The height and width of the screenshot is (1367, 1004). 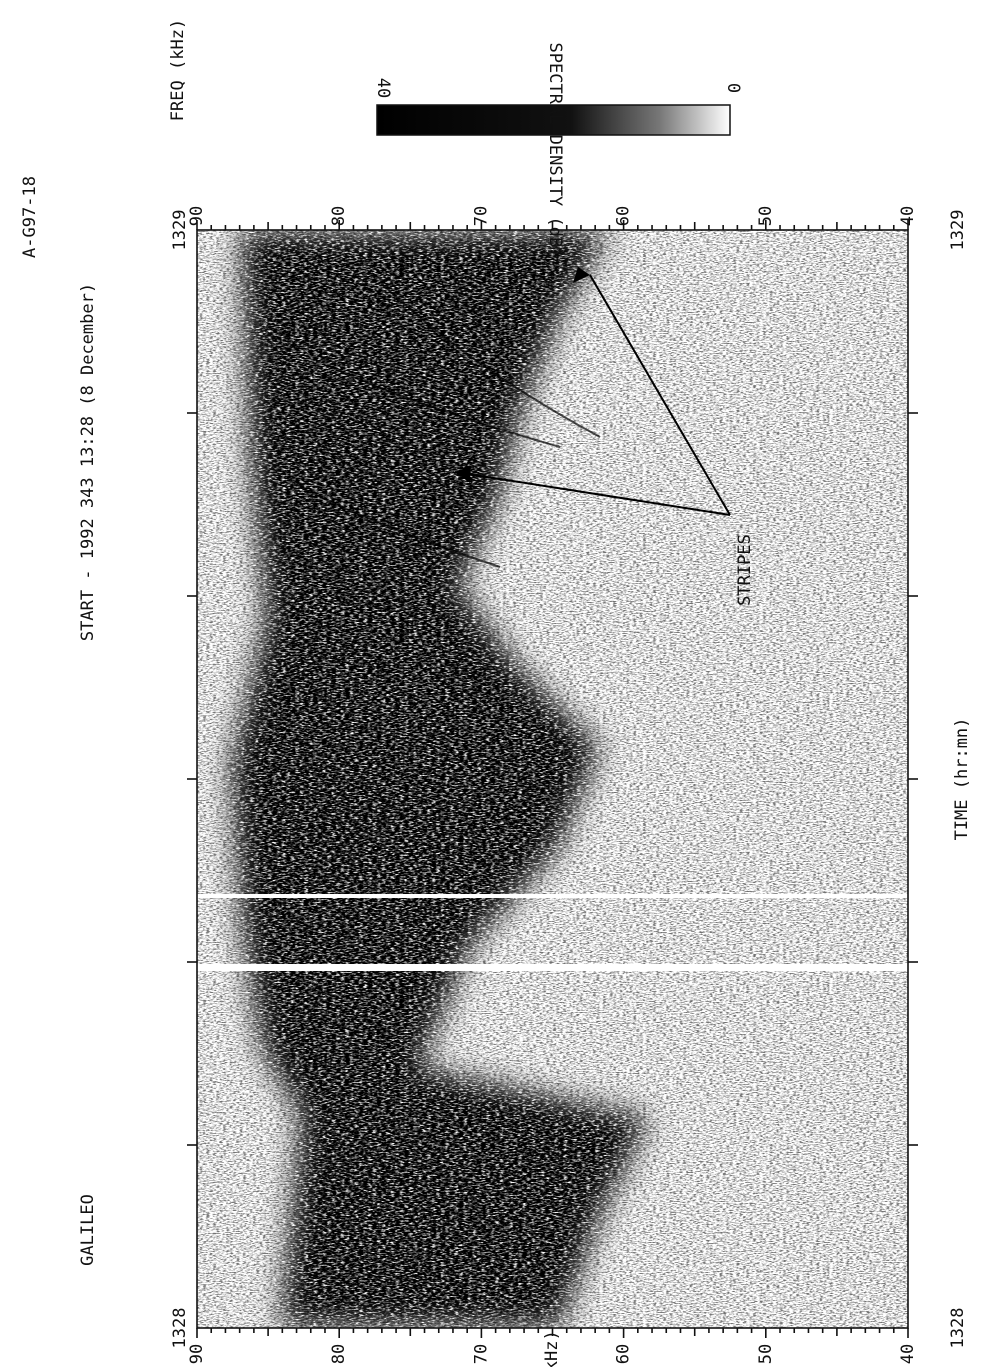 I want to click on annotation: STRIPES, so click(x=745, y=570).